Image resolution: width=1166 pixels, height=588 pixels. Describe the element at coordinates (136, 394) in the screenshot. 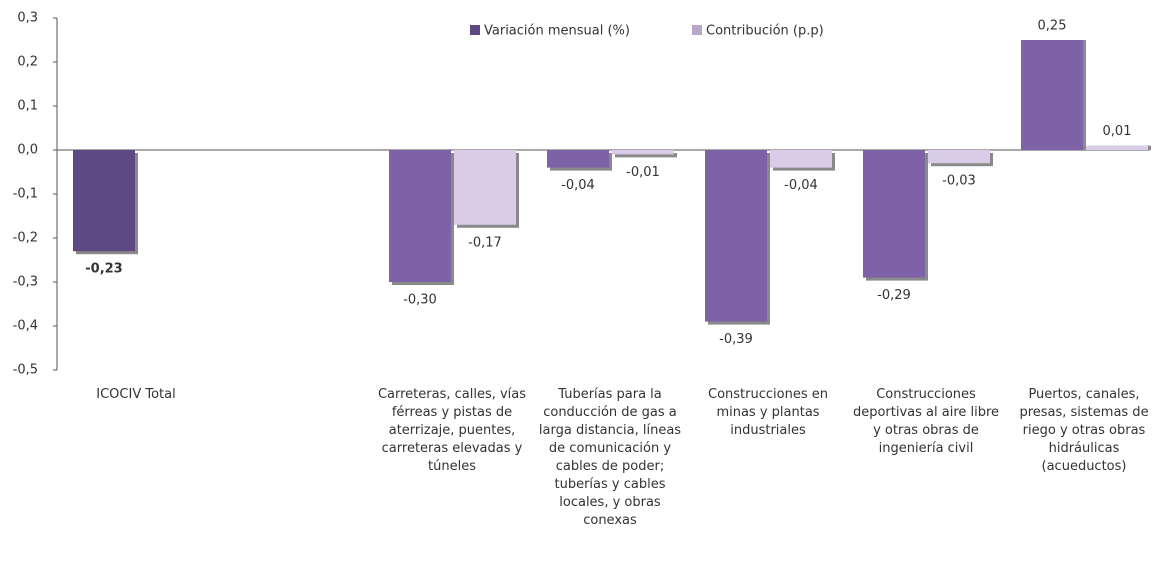

I see `x-tick-label: ICOCIV Total` at that location.